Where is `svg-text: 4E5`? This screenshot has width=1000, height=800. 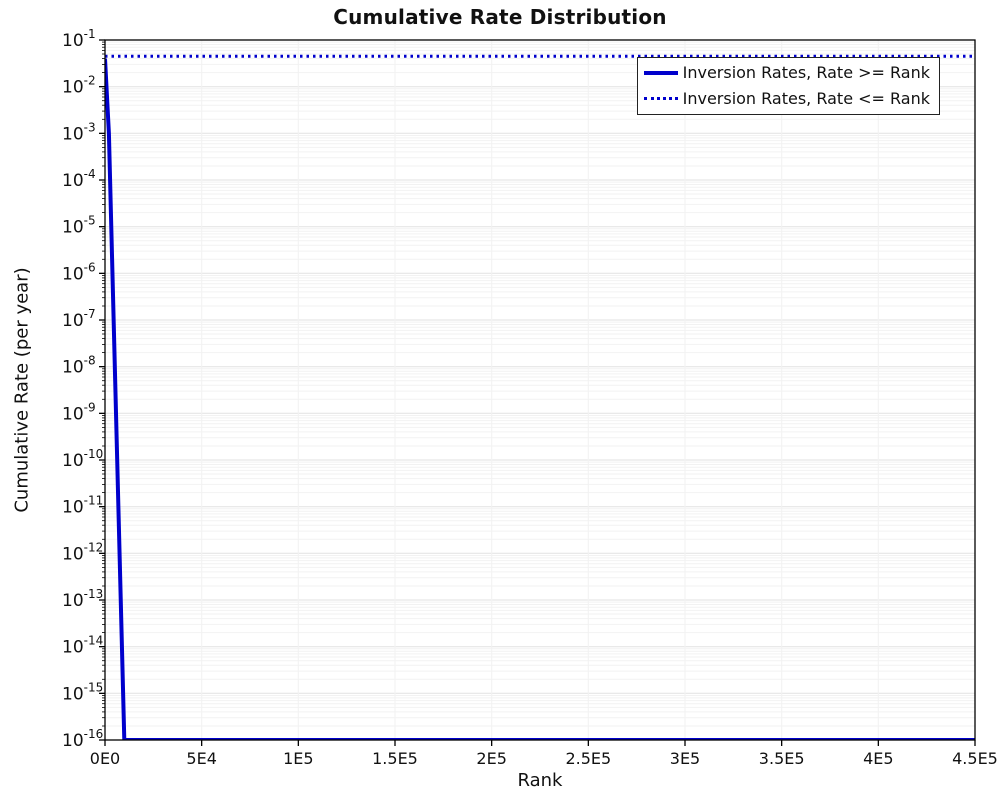
svg-text: 4E5 is located at coordinates (878, 758).